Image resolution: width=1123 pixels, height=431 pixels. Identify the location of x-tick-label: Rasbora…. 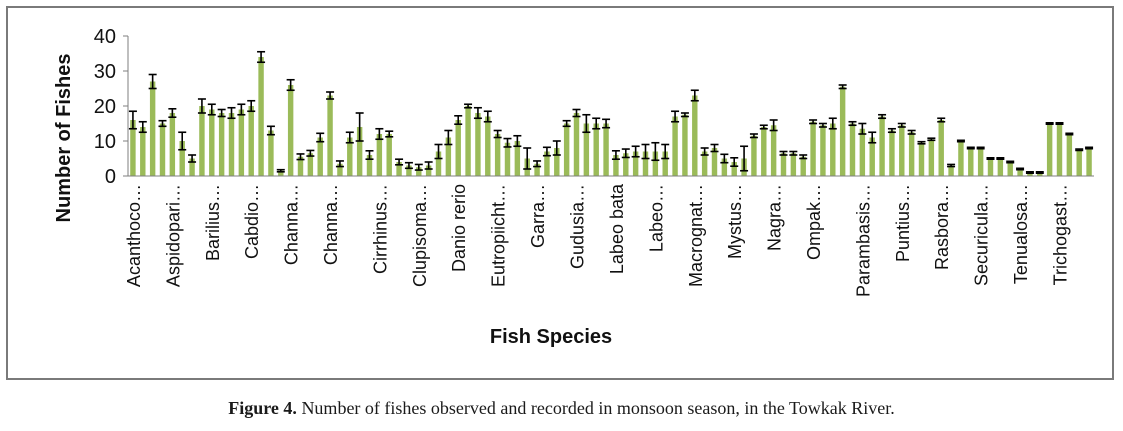
(942, 227).